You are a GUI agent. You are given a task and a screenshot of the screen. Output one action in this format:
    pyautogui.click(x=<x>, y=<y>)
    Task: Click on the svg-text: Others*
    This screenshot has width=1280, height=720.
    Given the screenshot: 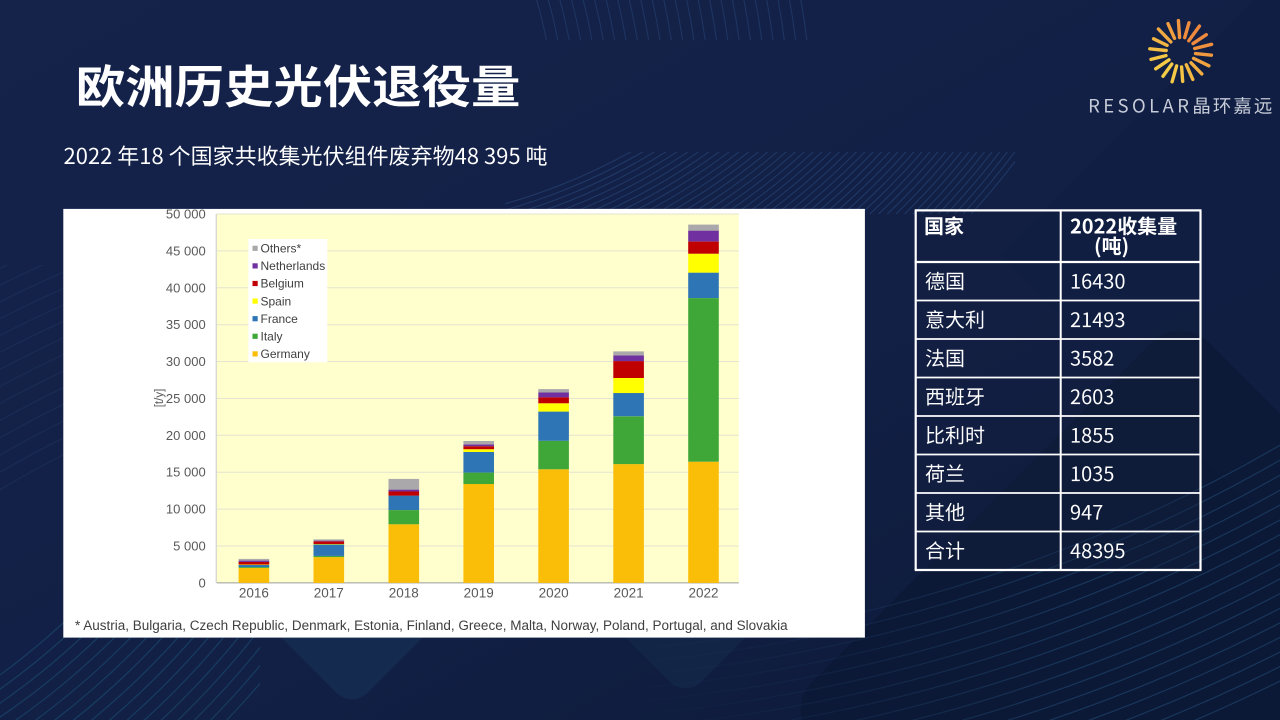 What is the action you would take?
    pyautogui.click(x=281, y=249)
    